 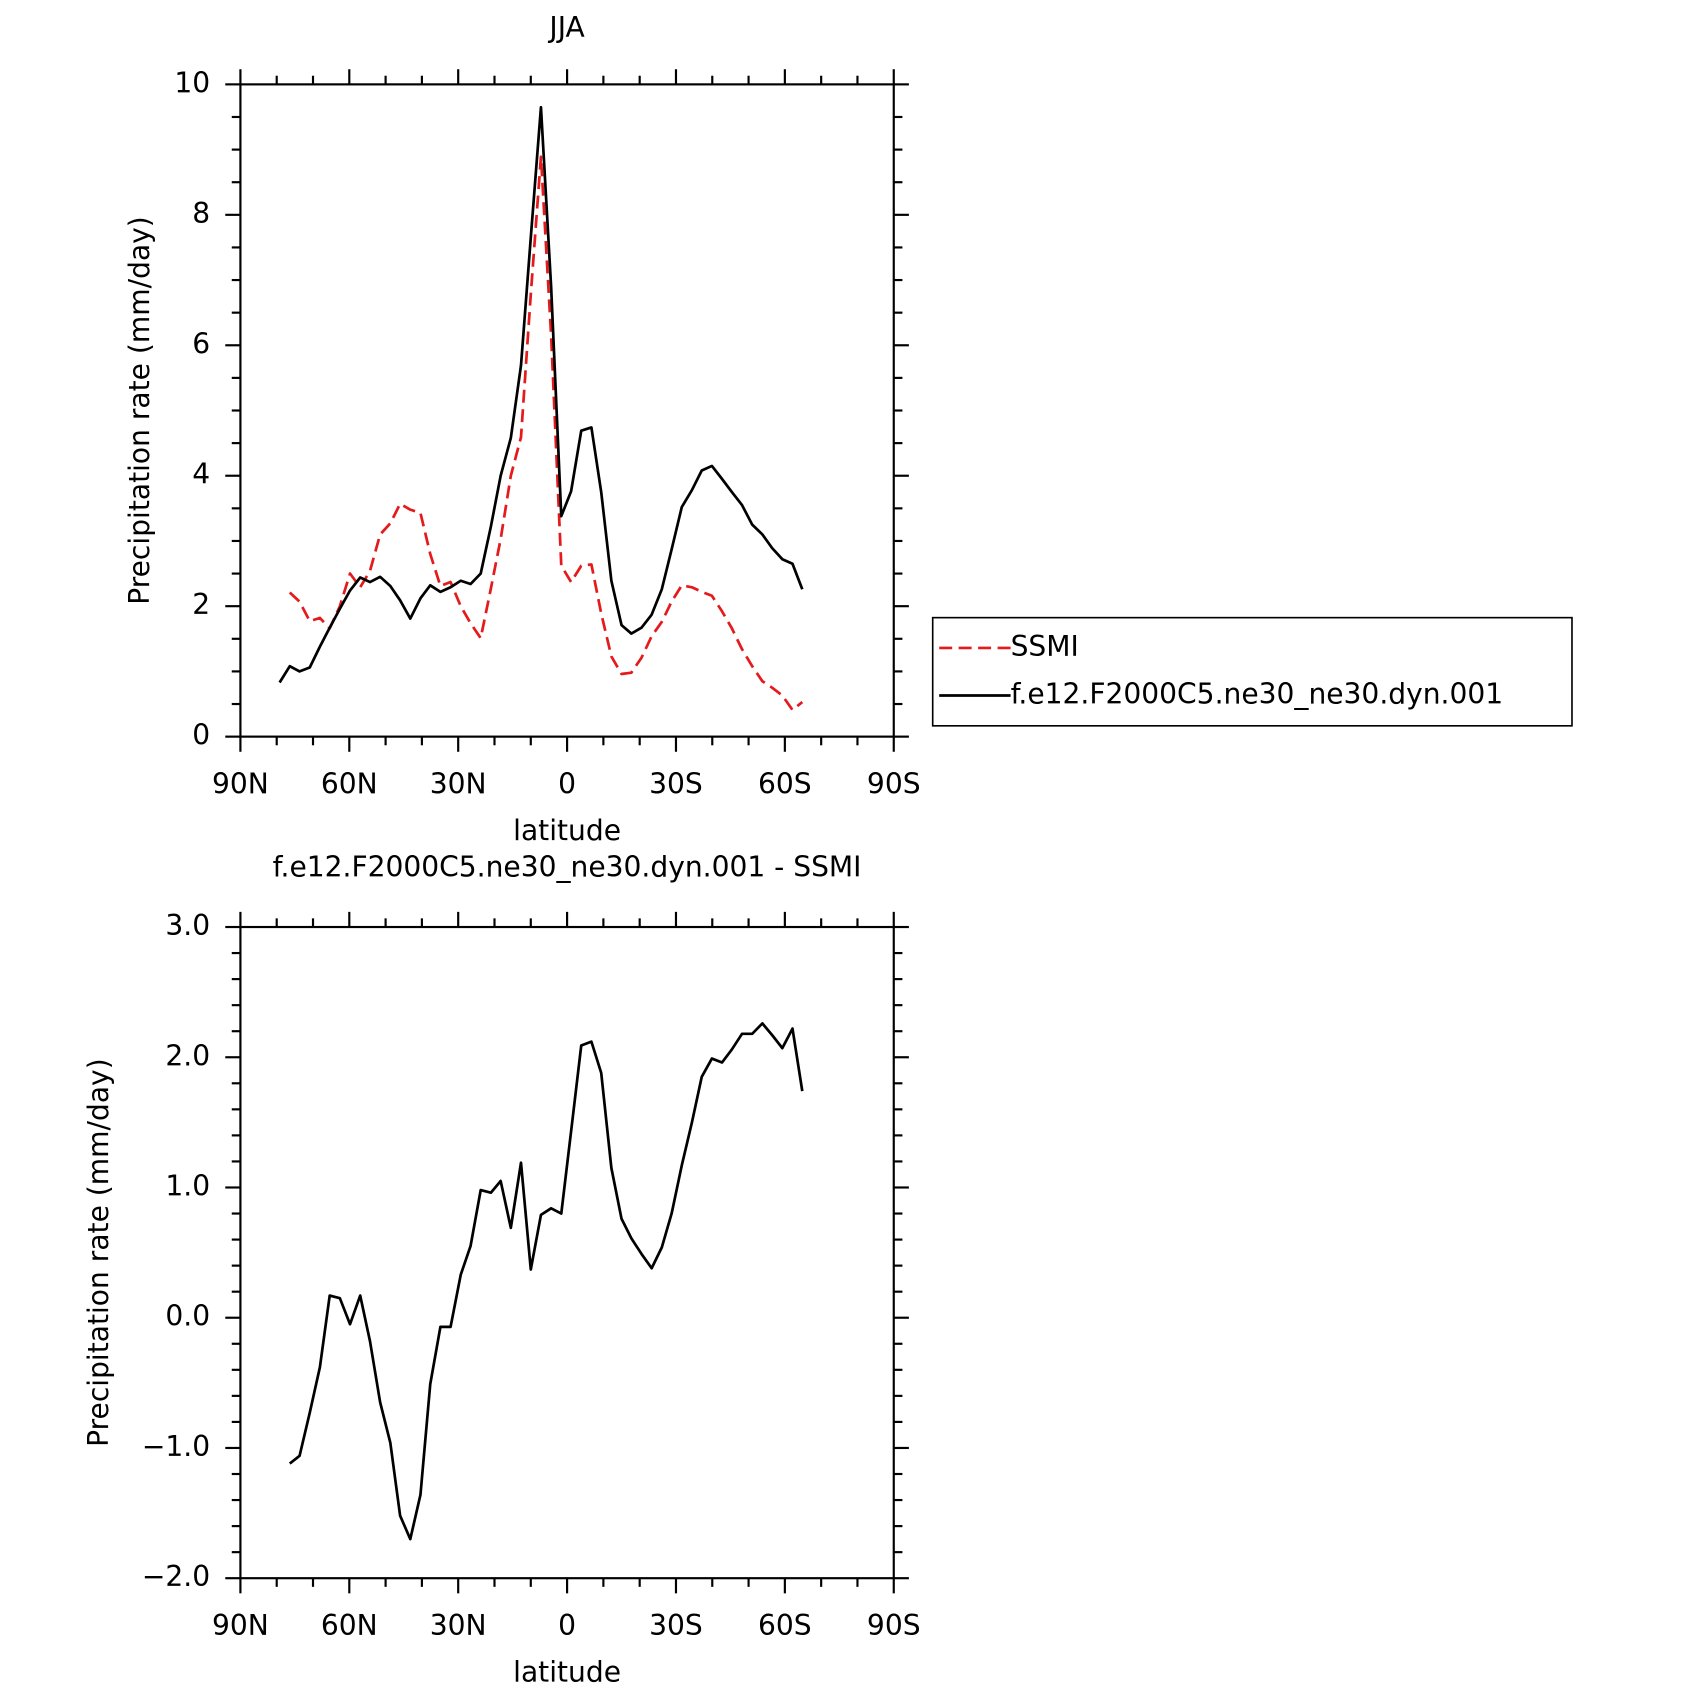 I want to click on y-tick-label: −1.0, so click(x=176, y=1446).